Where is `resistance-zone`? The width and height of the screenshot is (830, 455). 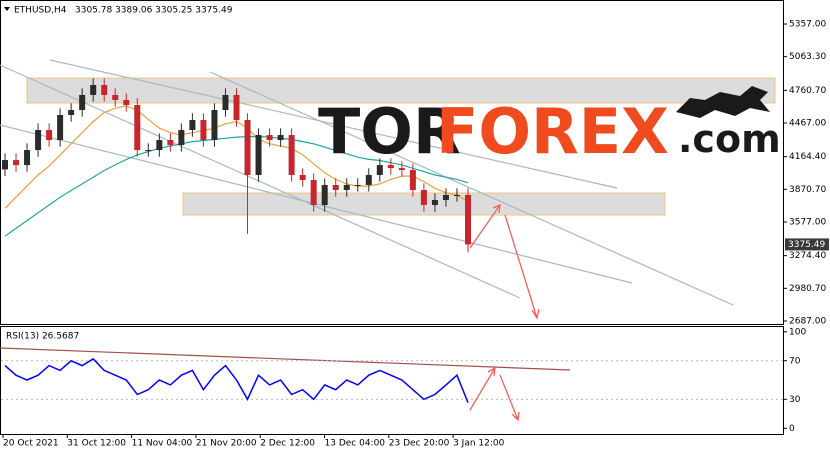 resistance-zone is located at coordinates (401, 90).